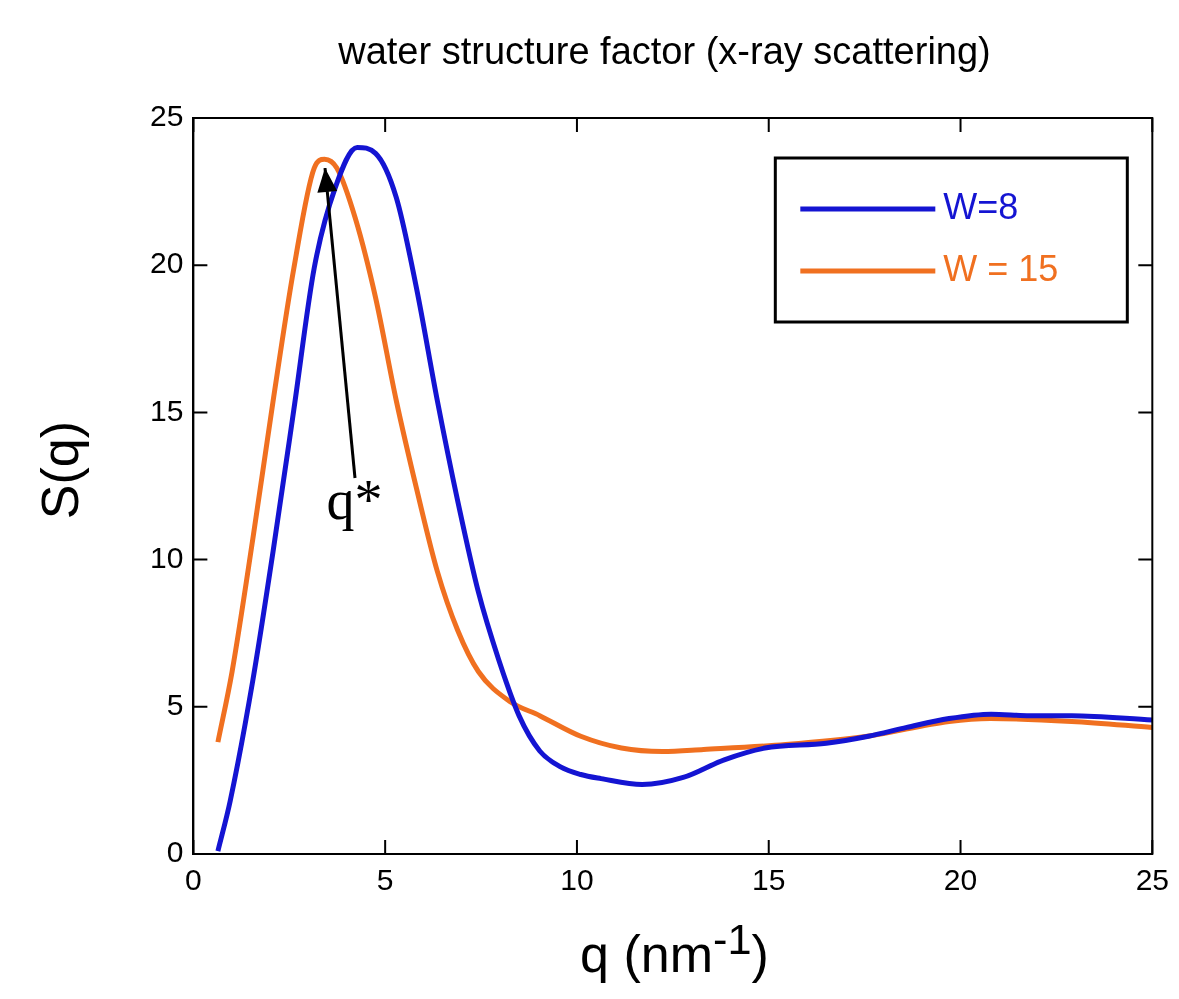  Describe the element at coordinates (60, 470) in the screenshot. I see `y-axis-title: S(q)` at that location.